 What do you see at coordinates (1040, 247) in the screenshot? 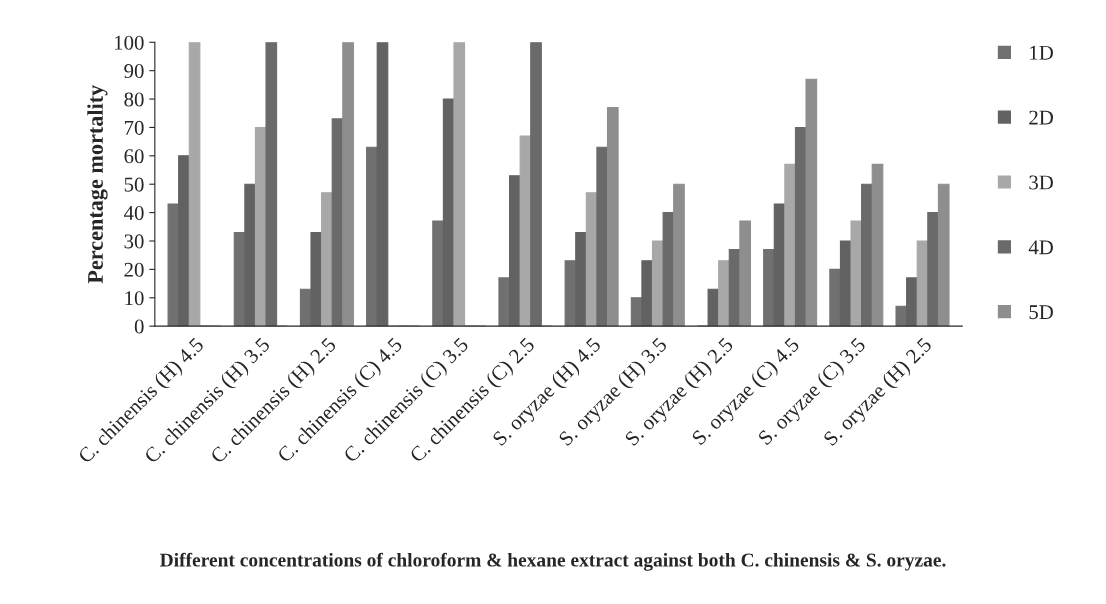
I see `legend-label: 4D` at bounding box center [1040, 247].